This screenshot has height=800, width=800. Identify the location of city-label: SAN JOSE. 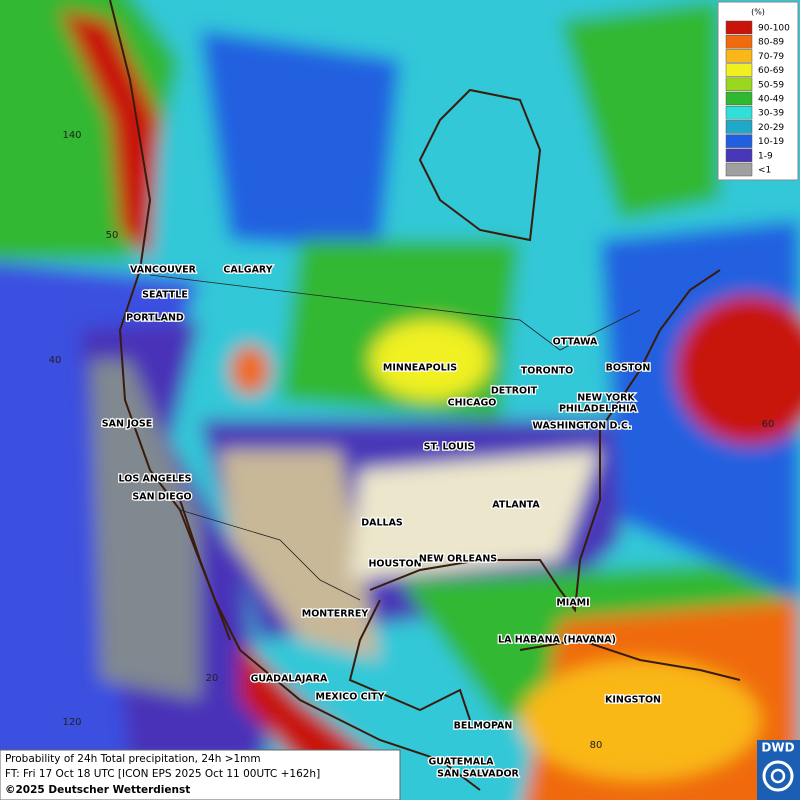
(127, 424).